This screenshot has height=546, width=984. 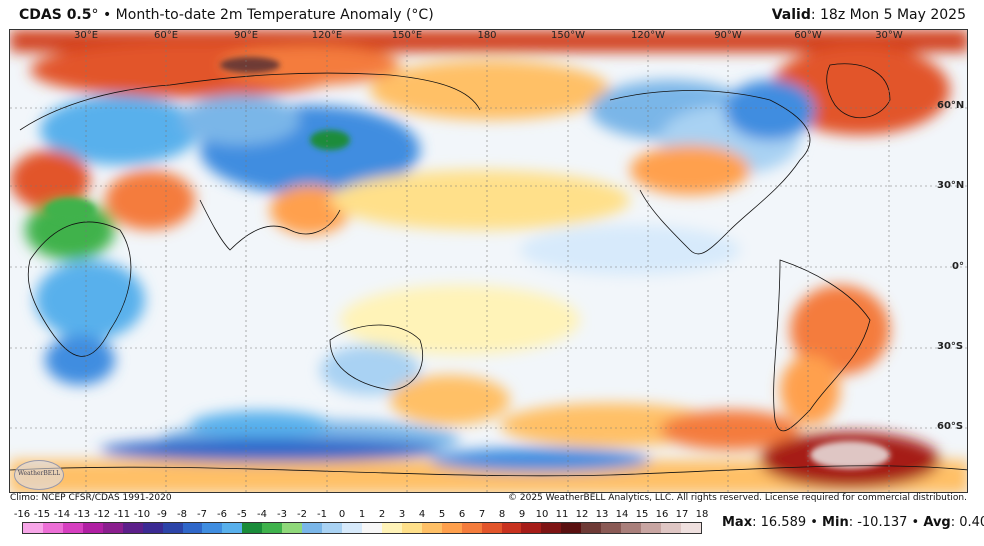 I want to click on logo-text: WeatherBELL, so click(x=39, y=473).